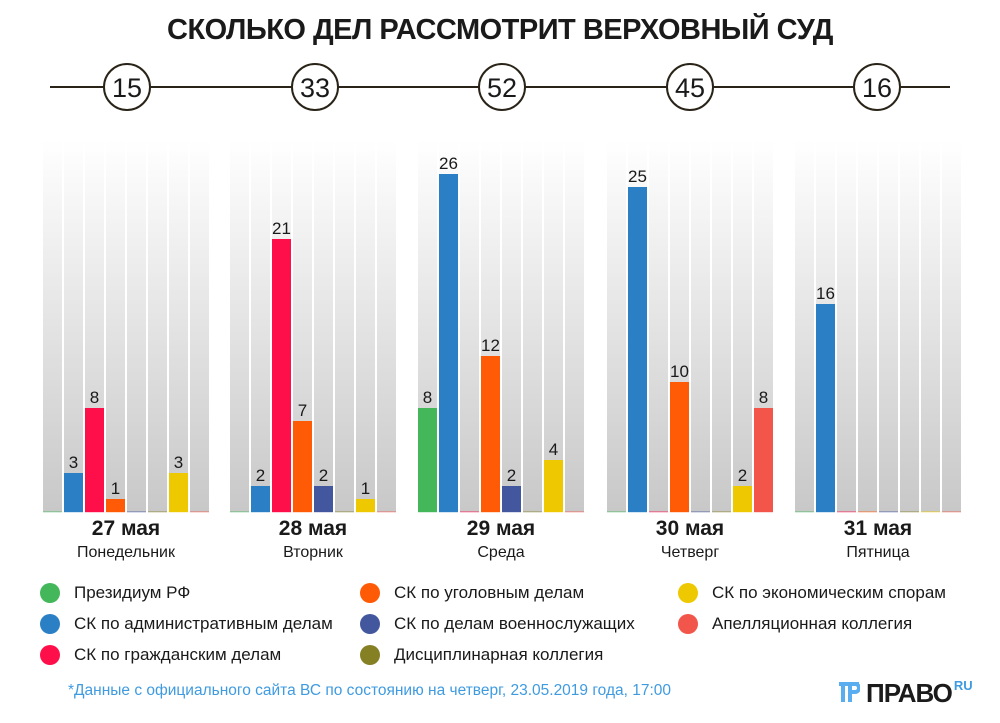 The image size is (1000, 723). I want to click on weekday-label: Четверг, so click(690, 552).